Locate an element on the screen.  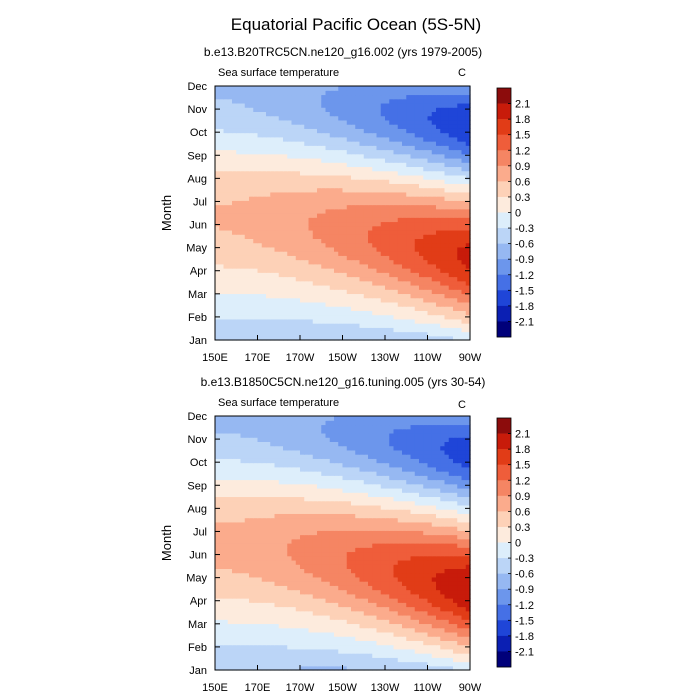
colorbar-label: 0.3 is located at coordinates (522, 198).